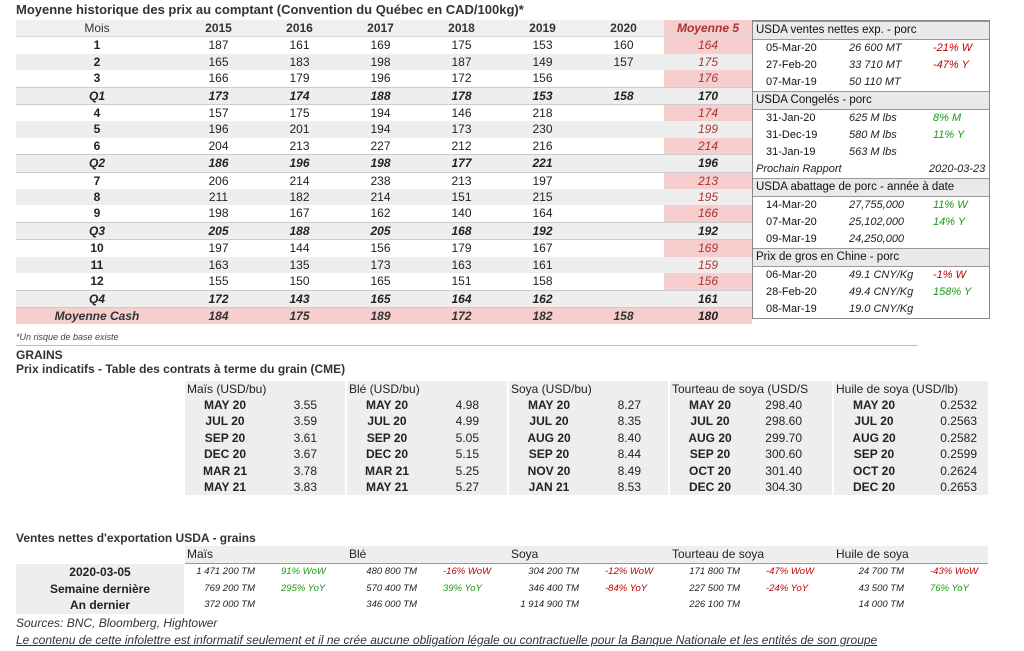  Describe the element at coordinates (542, 281) in the screenshot. I see `table-cell: 158` at that location.